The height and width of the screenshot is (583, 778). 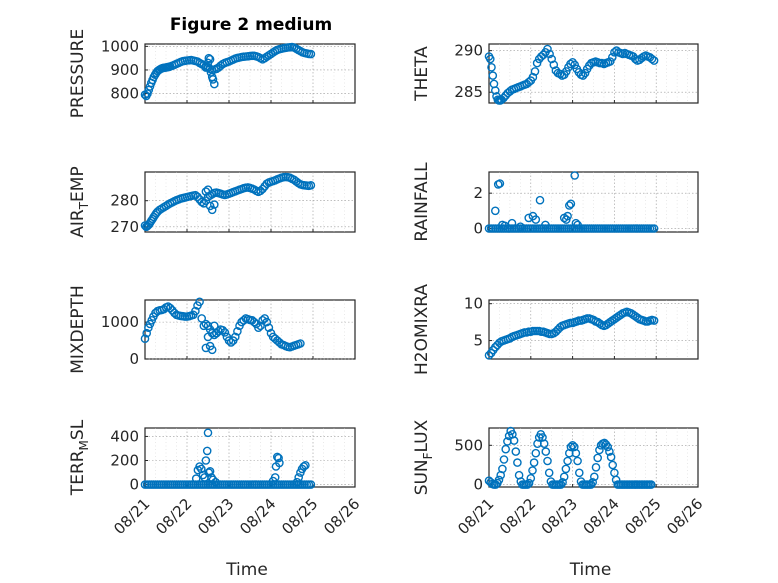 I want to click on panel-air_temp: 270 280 AIRTEMP, so click(x=212, y=202).